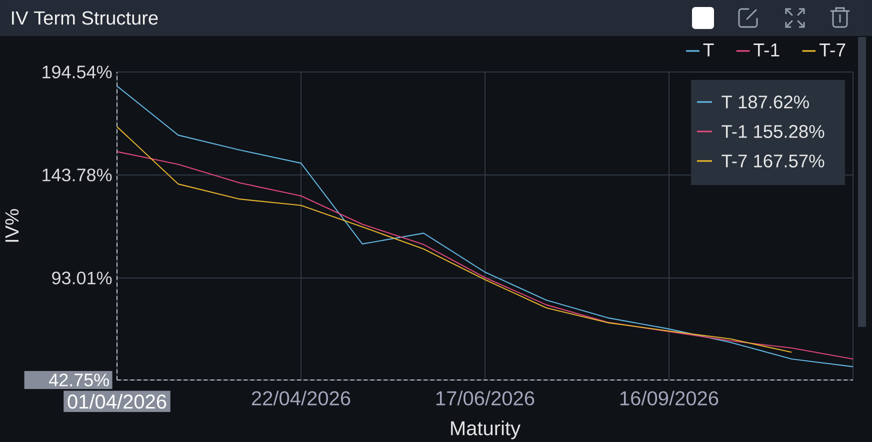 The width and height of the screenshot is (872, 442). Describe the element at coordinates (485, 398) in the screenshot. I see `x-tick-label: 17/06/2026` at that location.